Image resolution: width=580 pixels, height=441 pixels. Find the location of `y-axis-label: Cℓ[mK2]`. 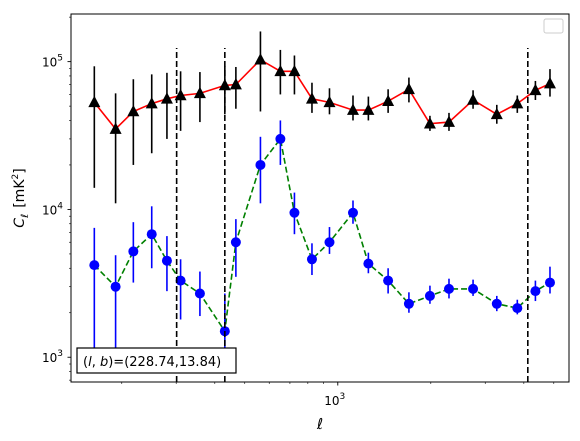

y-axis-label: Cℓ[mK2] is located at coordinates (21, 197).